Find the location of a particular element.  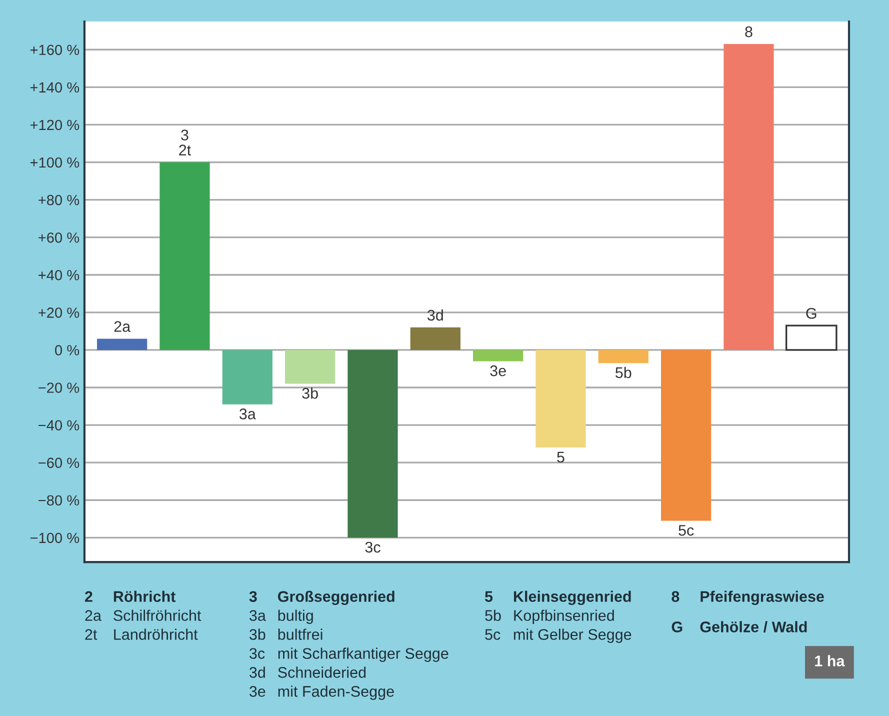

y-tick-label: +100 % is located at coordinates (55, 162).